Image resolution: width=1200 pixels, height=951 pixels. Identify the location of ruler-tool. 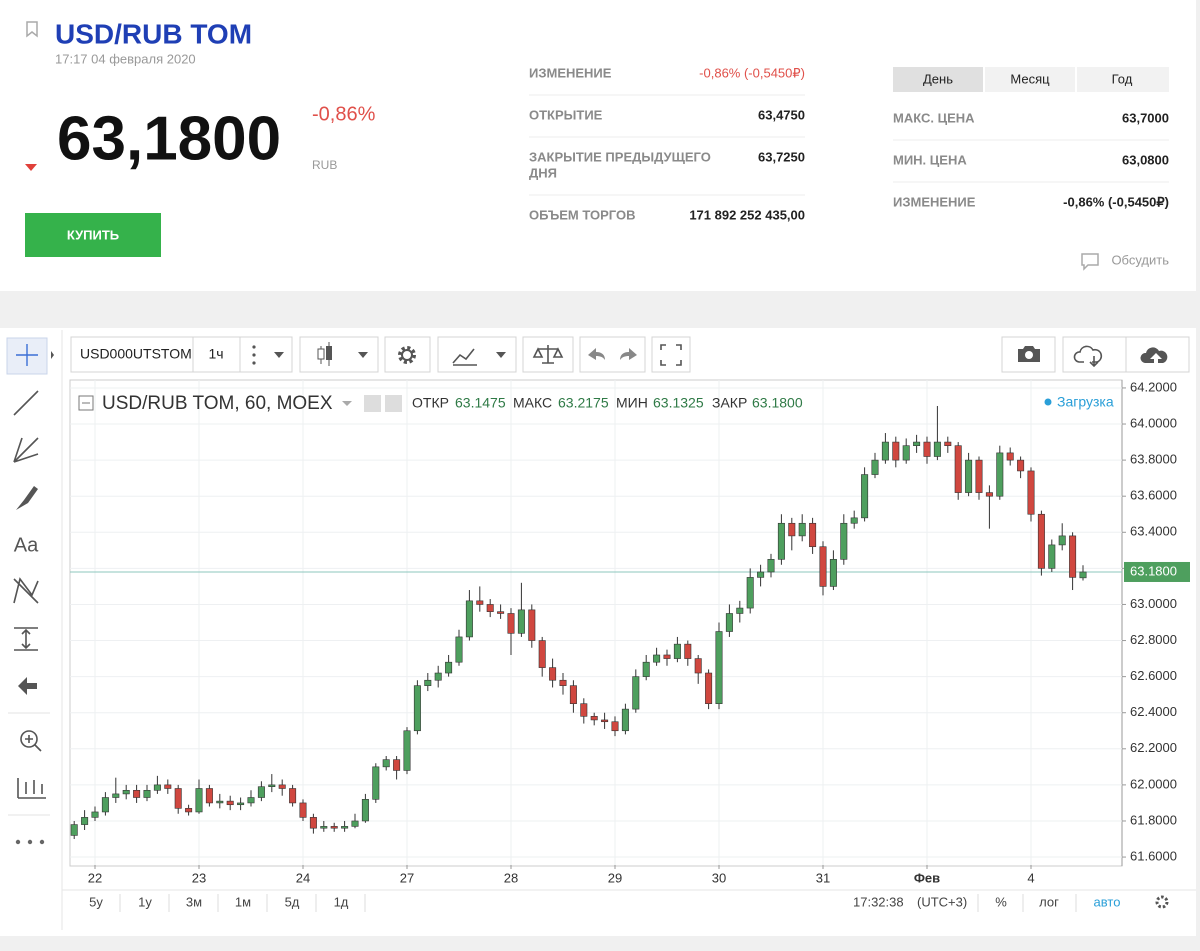
(31, 788).